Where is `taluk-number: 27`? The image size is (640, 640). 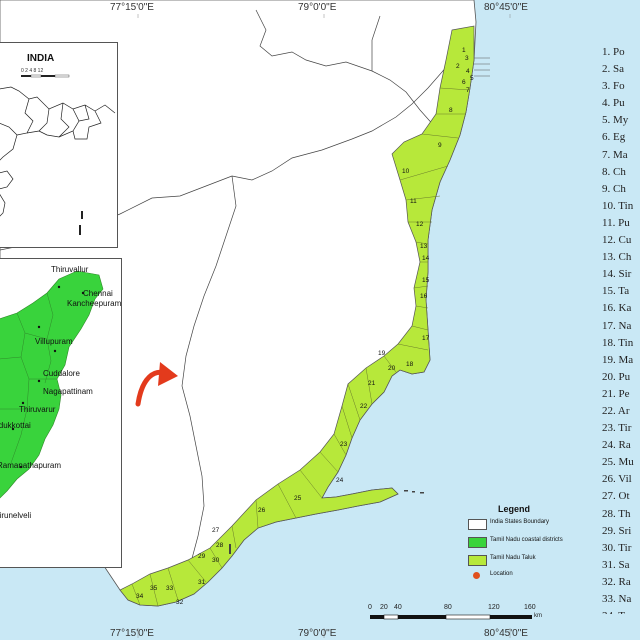 taluk-number: 27 is located at coordinates (216, 530).